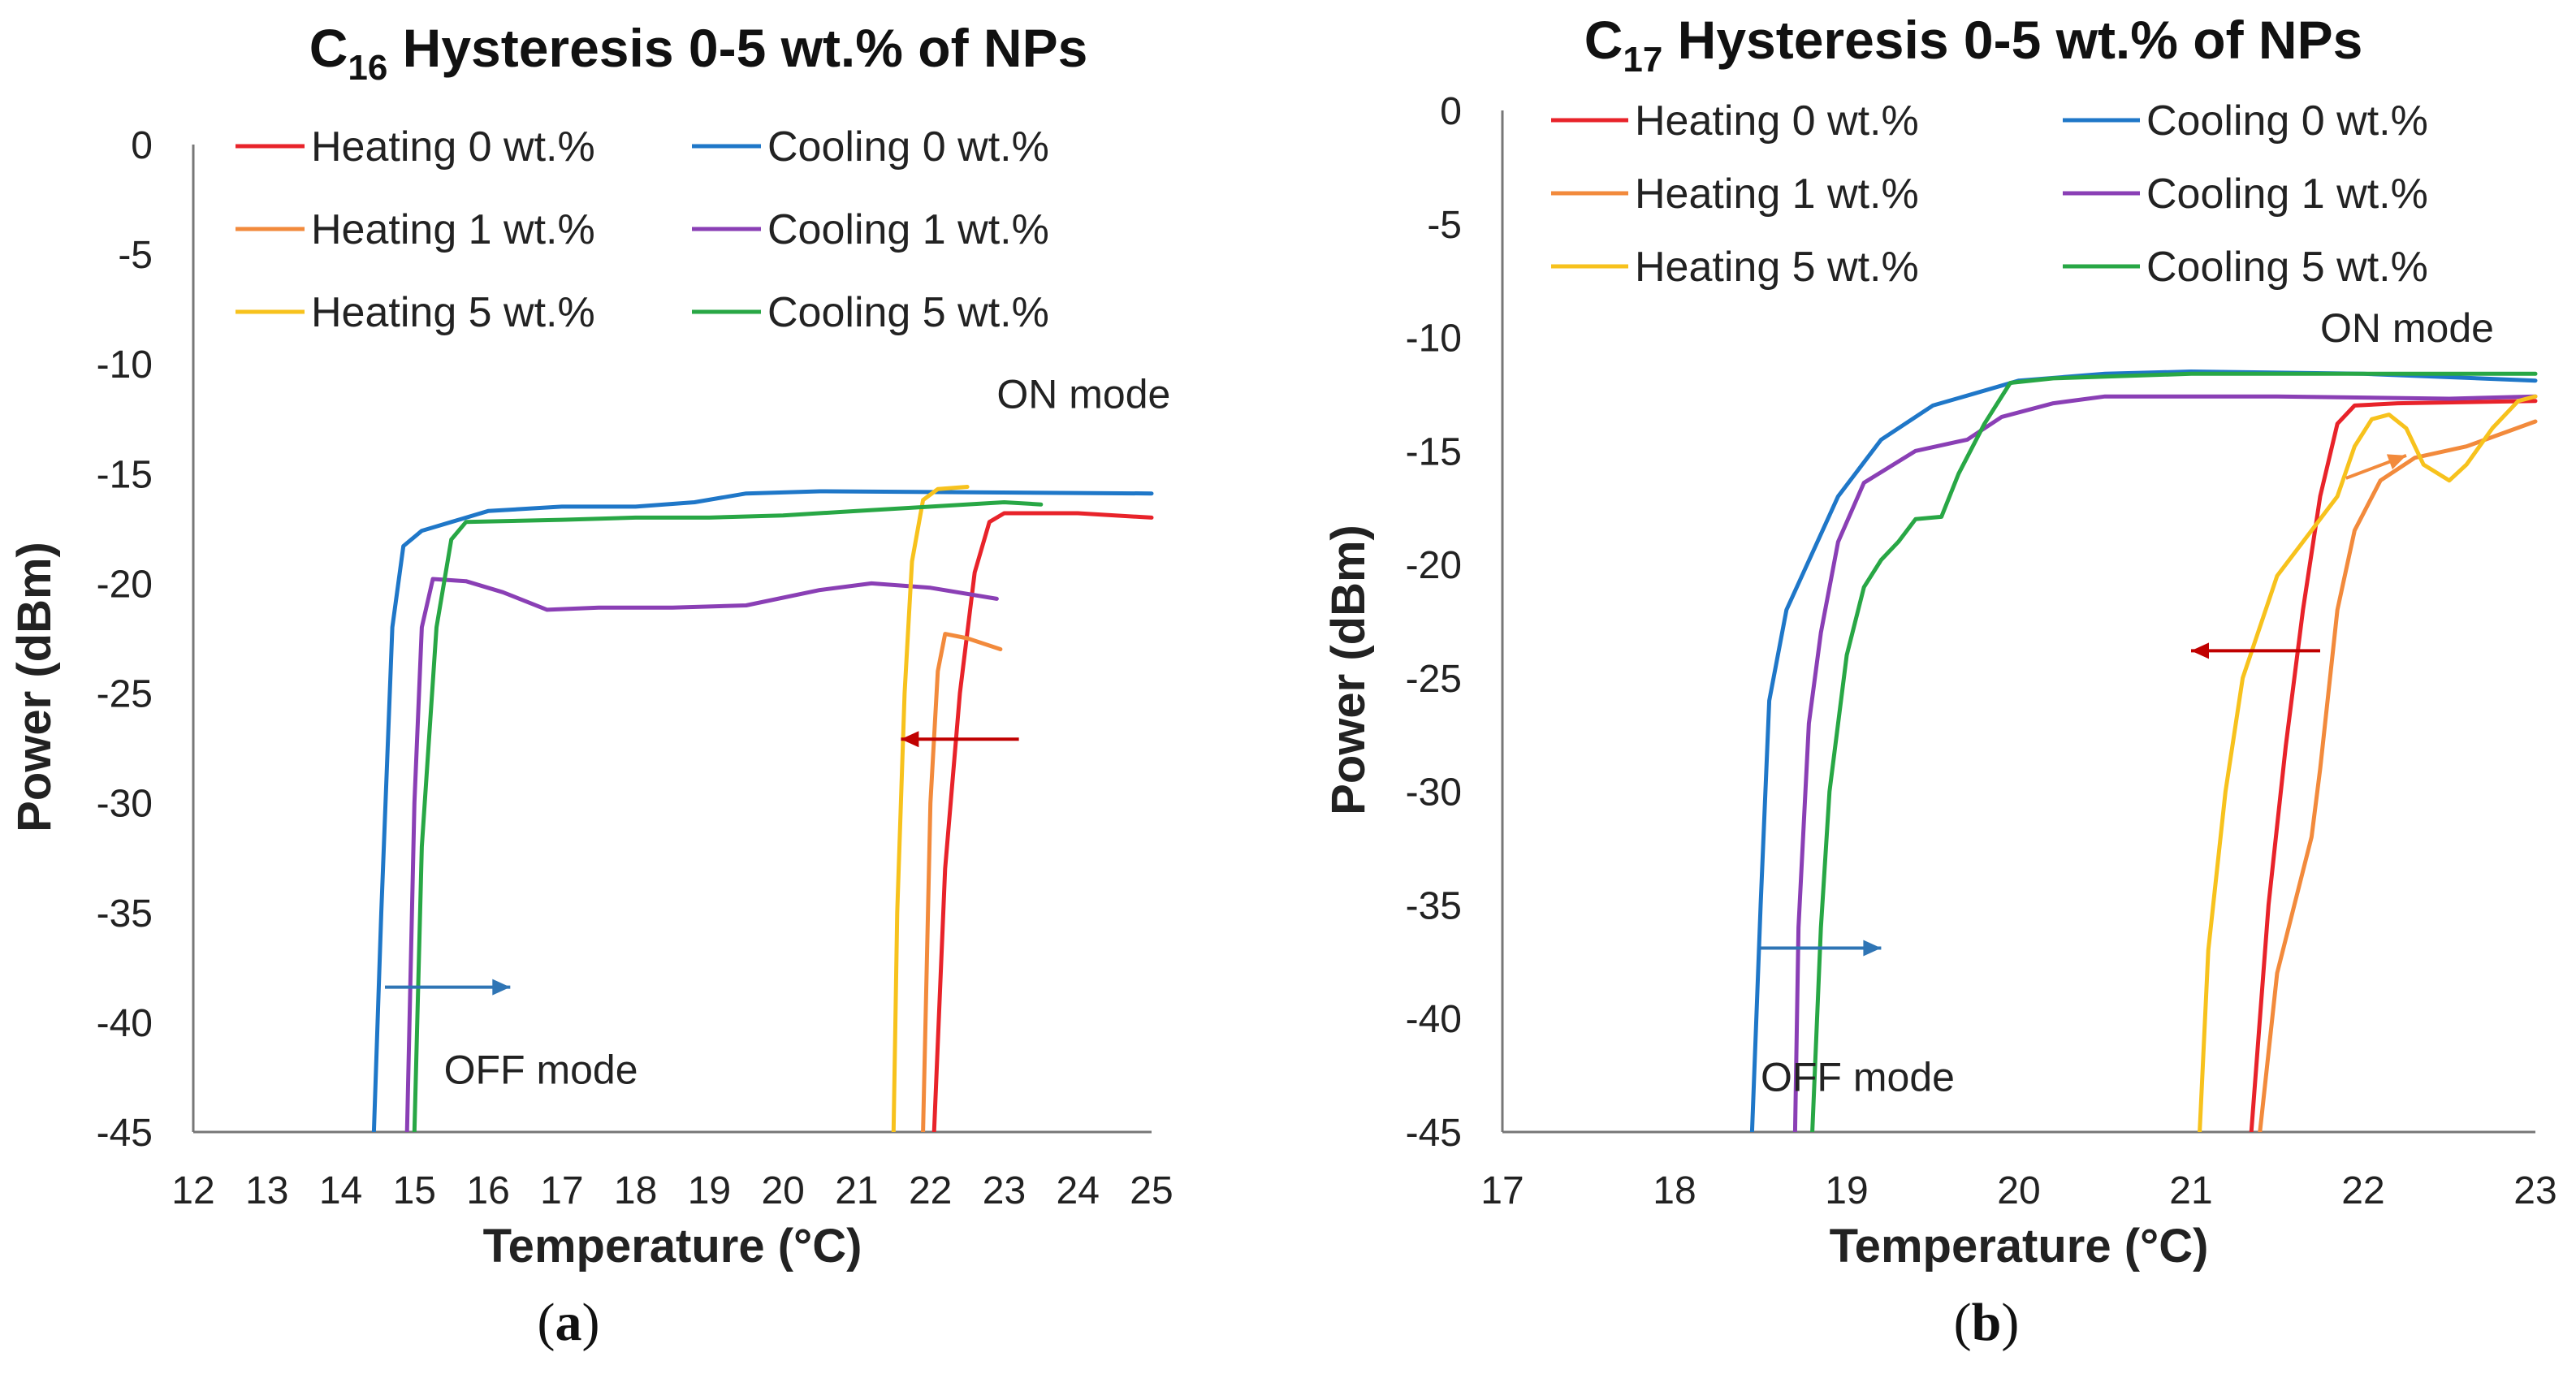  I want to click on chart-title: C16 Hysteresis 0-5 wt.% of NPs, so click(699, 53).